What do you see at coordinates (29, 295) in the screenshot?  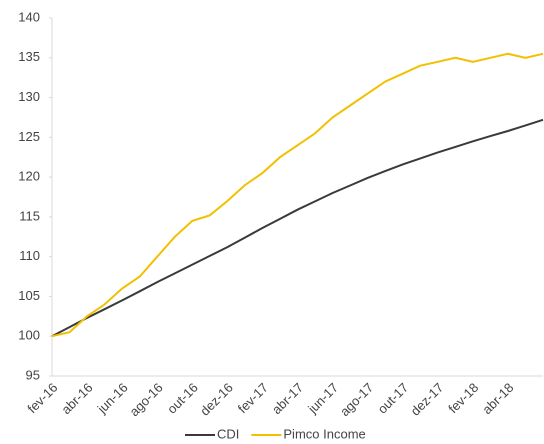 I see `y-tick-label: 105` at bounding box center [29, 295].